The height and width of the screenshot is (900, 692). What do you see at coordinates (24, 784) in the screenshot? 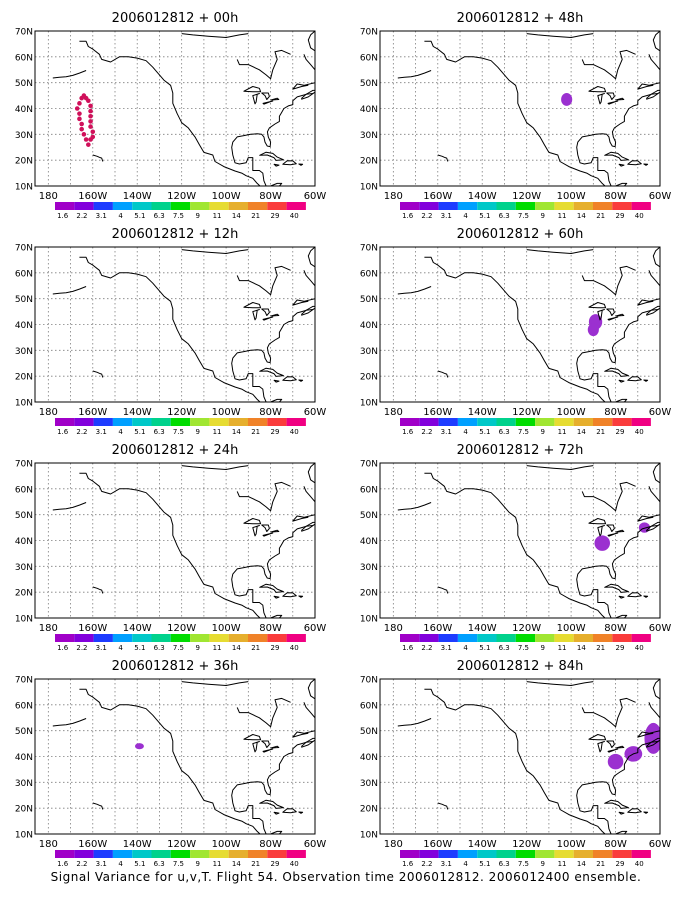
I see `lat-tick-label: 30N` at bounding box center [24, 784].